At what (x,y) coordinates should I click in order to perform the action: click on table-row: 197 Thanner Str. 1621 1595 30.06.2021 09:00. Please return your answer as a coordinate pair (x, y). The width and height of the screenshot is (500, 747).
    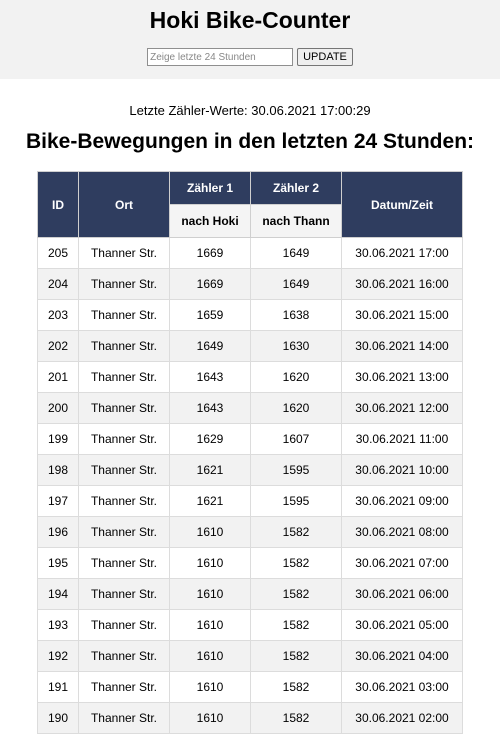
    Looking at the image, I should click on (250, 501).